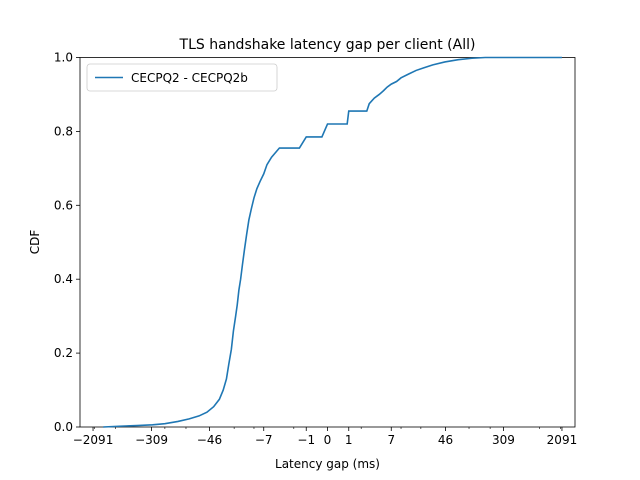  Describe the element at coordinates (306, 440) in the screenshot. I see `x-tick-label: −1` at that location.